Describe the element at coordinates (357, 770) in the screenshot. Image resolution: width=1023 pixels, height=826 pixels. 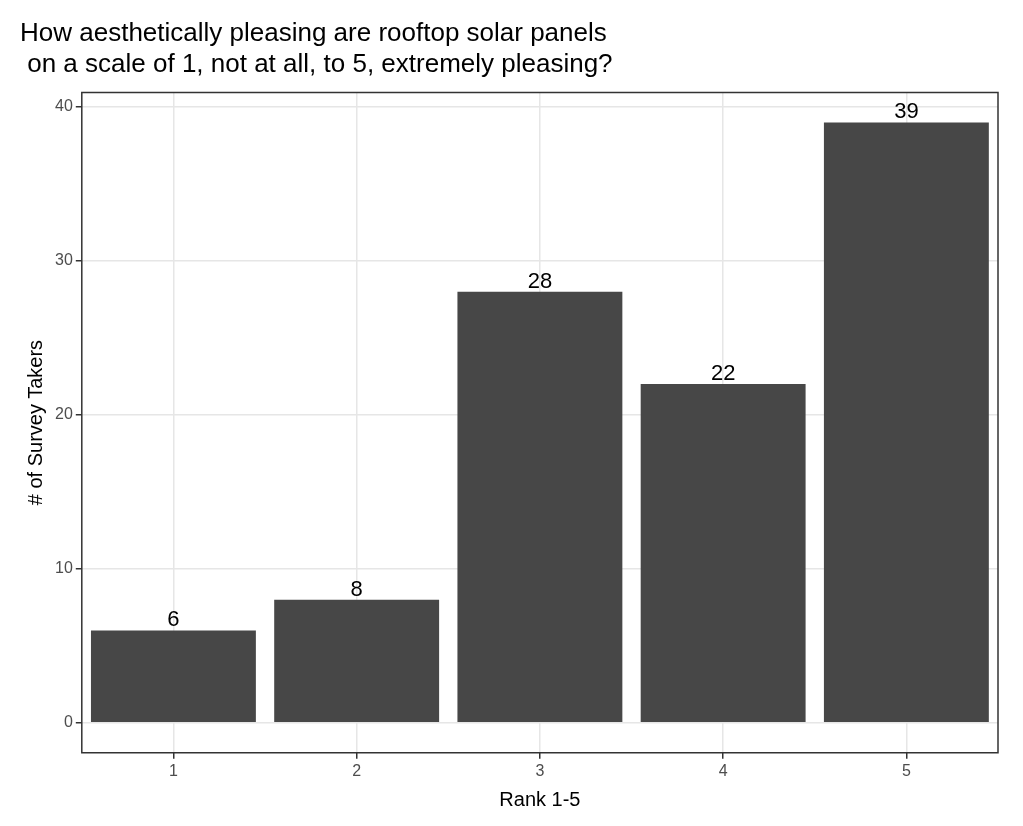
I see `x-tick-label: 2` at that location.